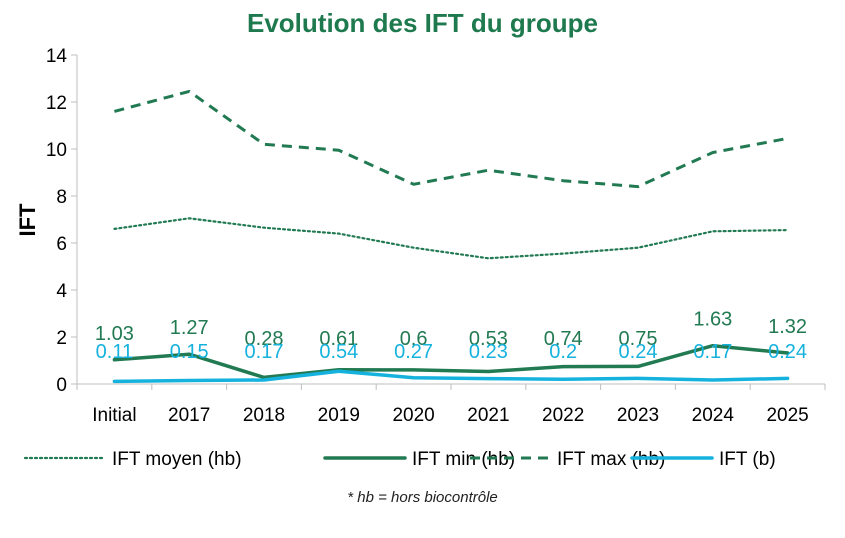 The width and height of the screenshot is (845, 538). I want to click on y-tick-label: 10, so click(56, 150).